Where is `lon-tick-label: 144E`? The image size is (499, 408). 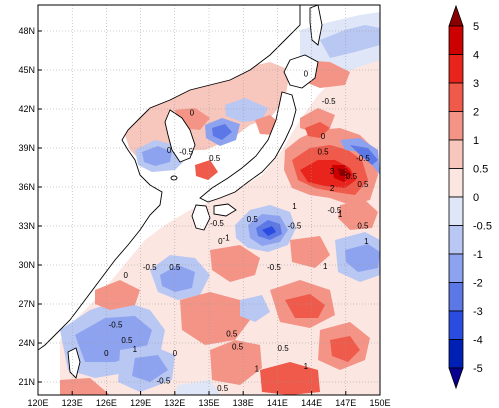 lon-tick-label: 144E is located at coordinates (311, 403).